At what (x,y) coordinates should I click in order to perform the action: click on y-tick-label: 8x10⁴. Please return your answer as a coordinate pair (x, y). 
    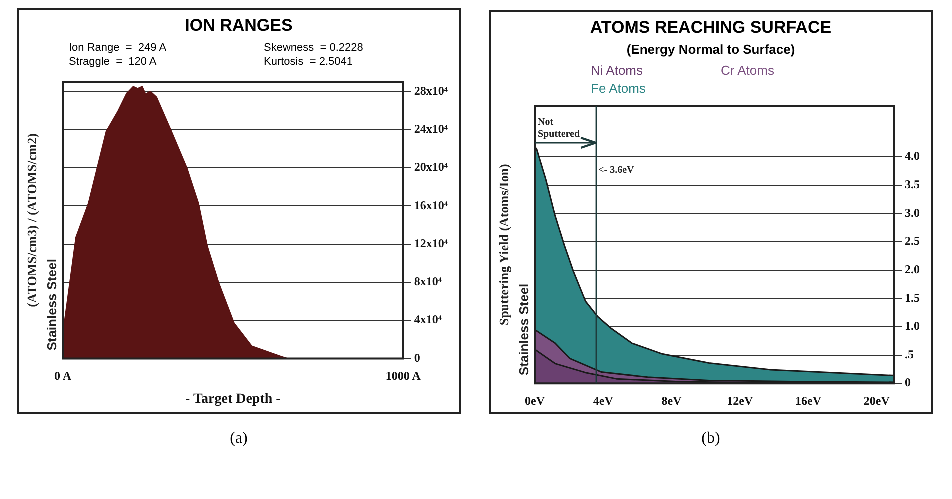
    Looking at the image, I should click on (428, 281).